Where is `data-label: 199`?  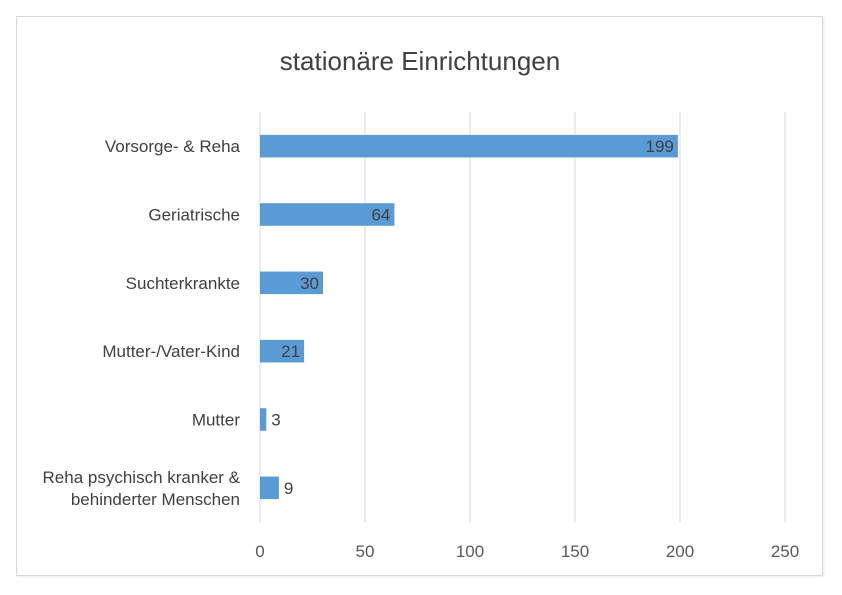
data-label: 199 is located at coordinates (660, 146).